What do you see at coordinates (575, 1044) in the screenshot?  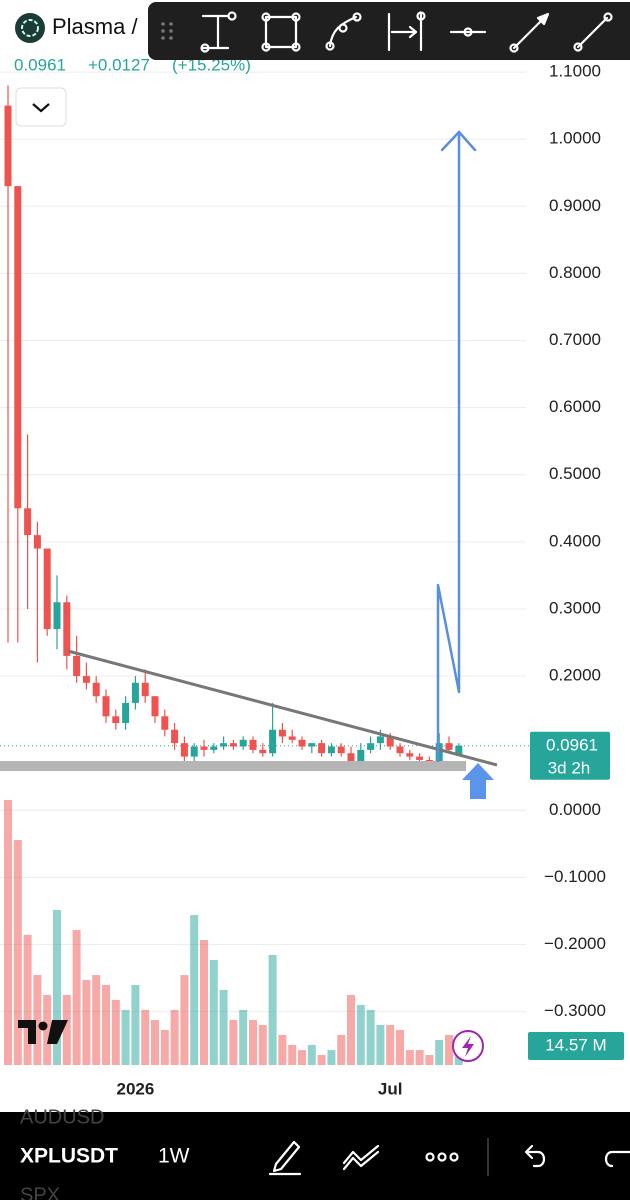 I see `volume-label: 14.57 M` at bounding box center [575, 1044].